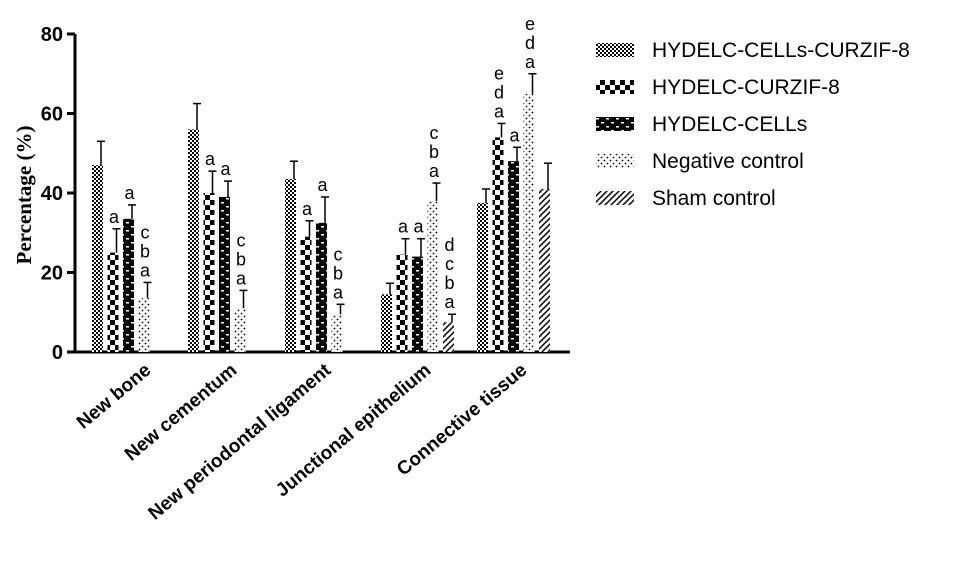 The height and width of the screenshot is (582, 972). I want to click on y-tick-label: 20, so click(52, 274).